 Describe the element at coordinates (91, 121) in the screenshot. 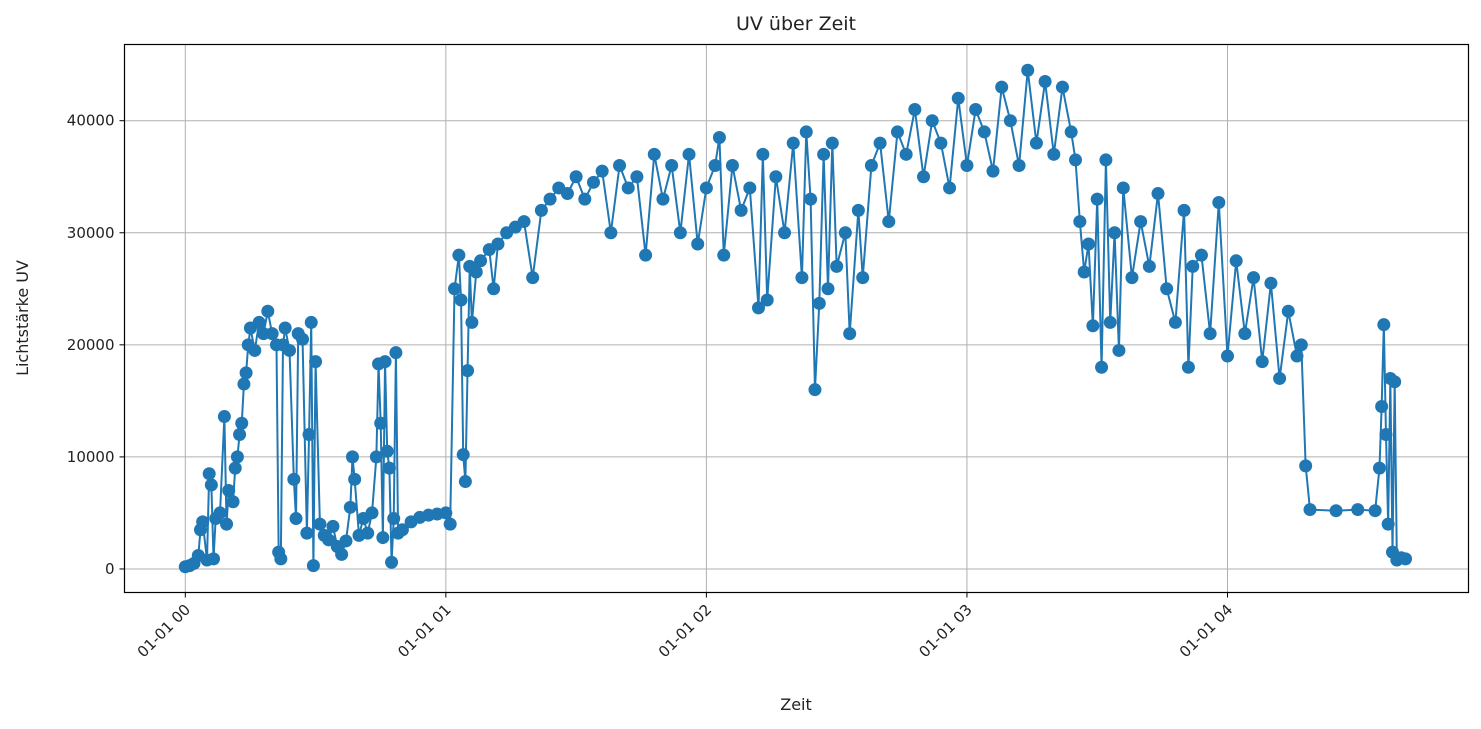

I see `y-tick-label: 40000` at that location.